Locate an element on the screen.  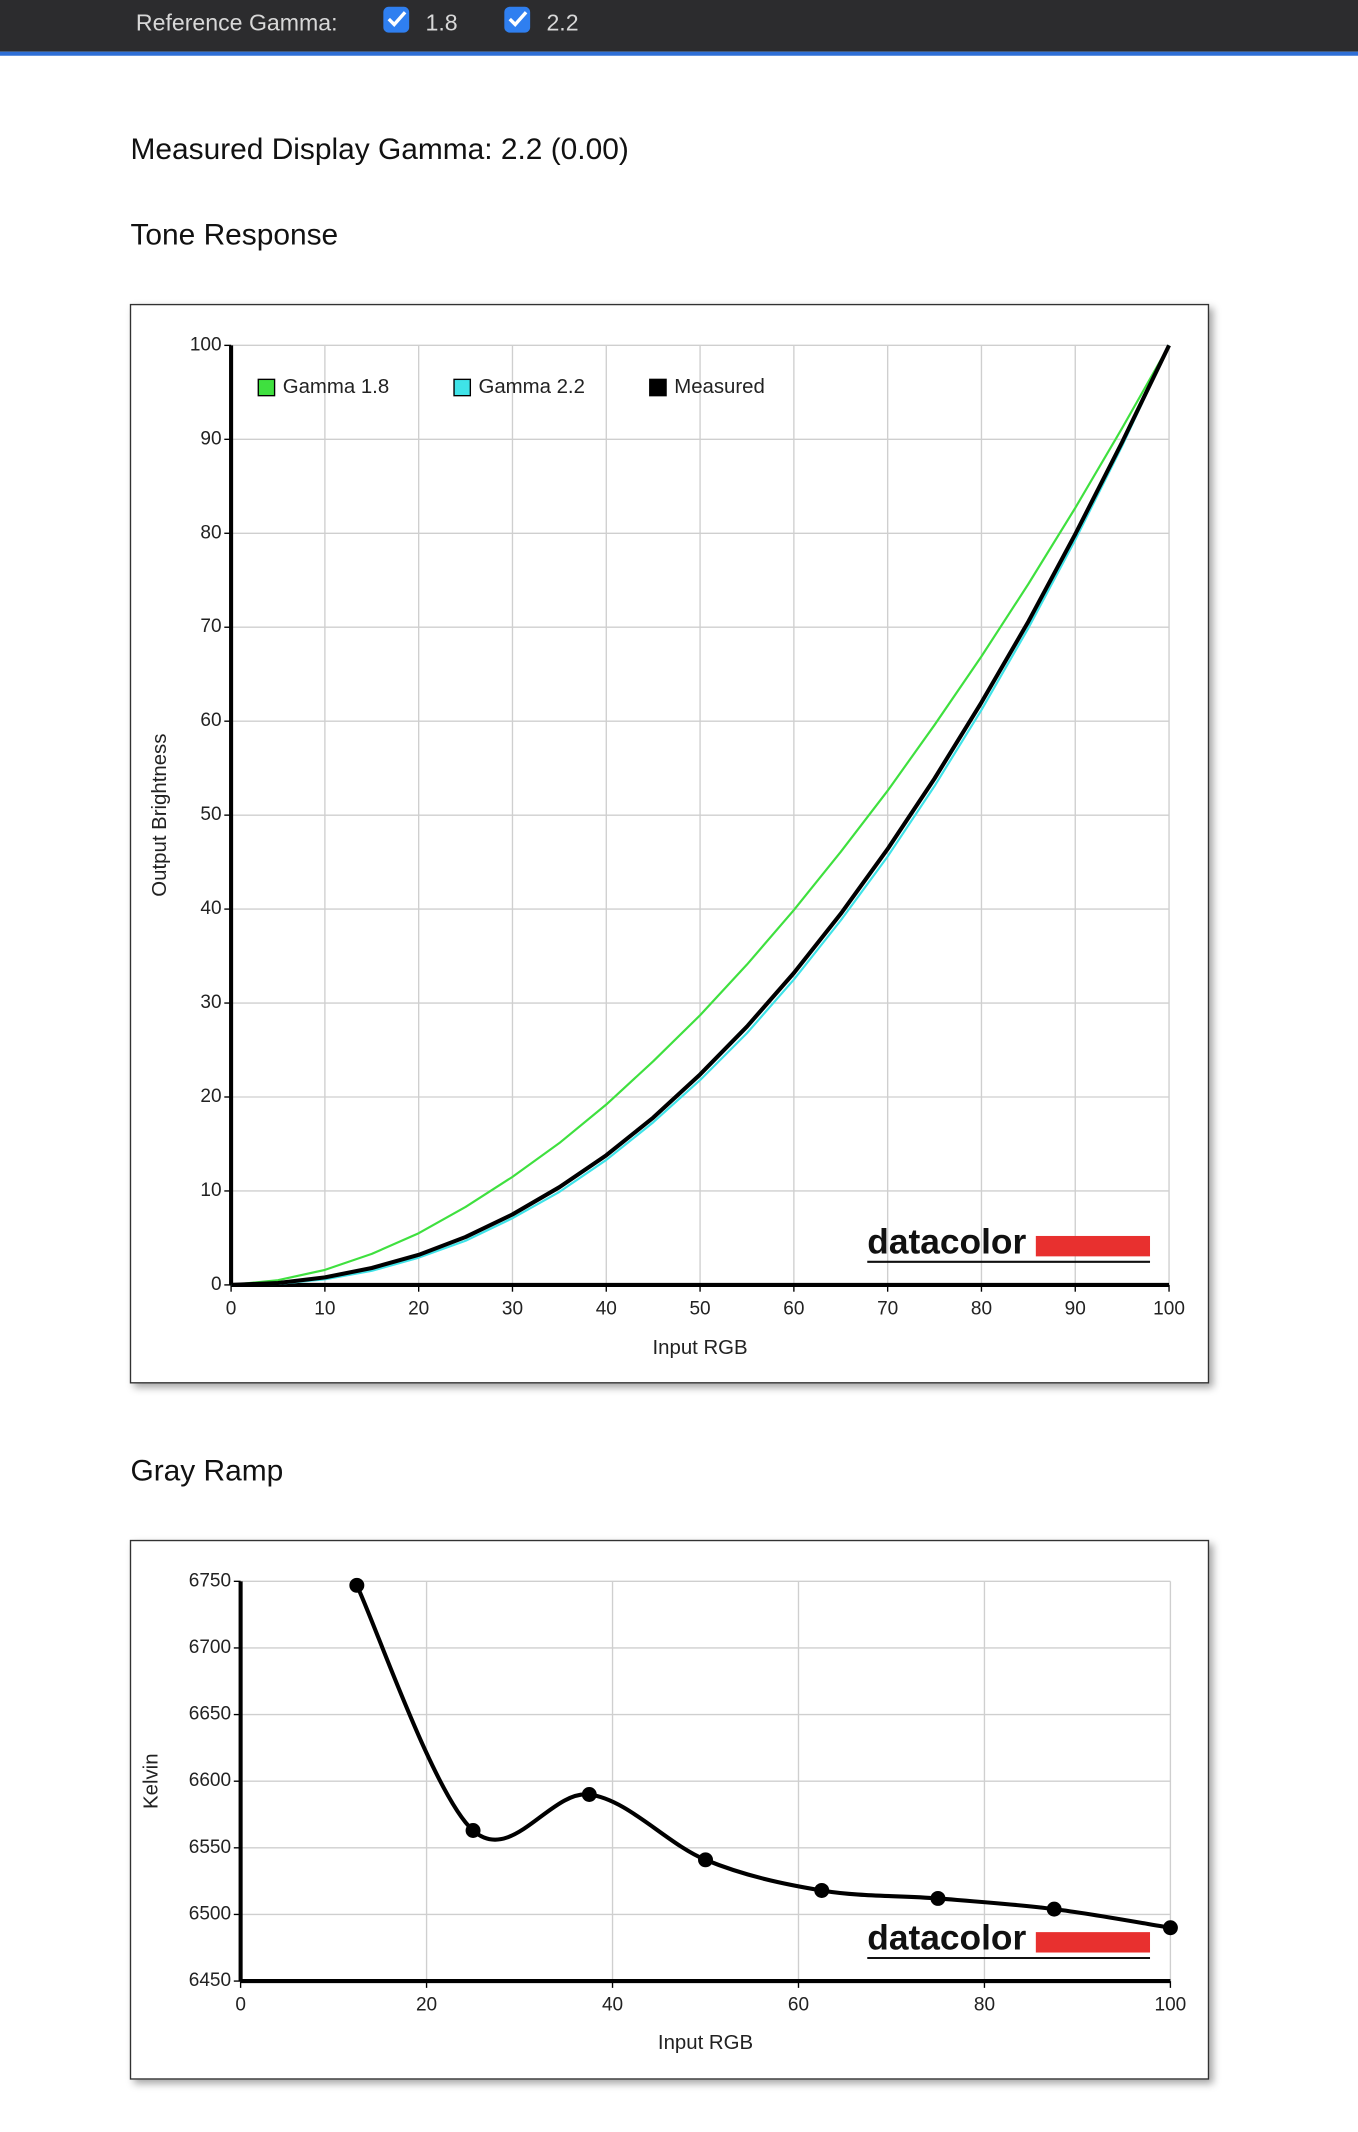
y-tick-label: 80 is located at coordinates (210, 532).